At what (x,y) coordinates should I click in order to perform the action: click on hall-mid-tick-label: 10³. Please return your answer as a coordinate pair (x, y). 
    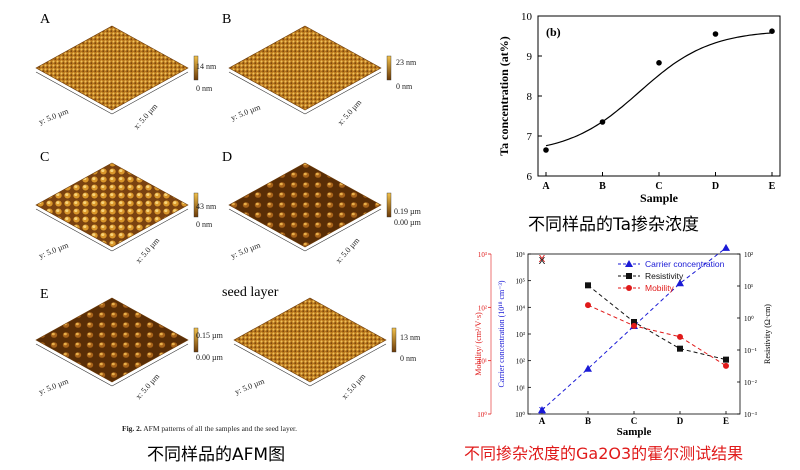
    Looking at the image, I should click on (520, 335).